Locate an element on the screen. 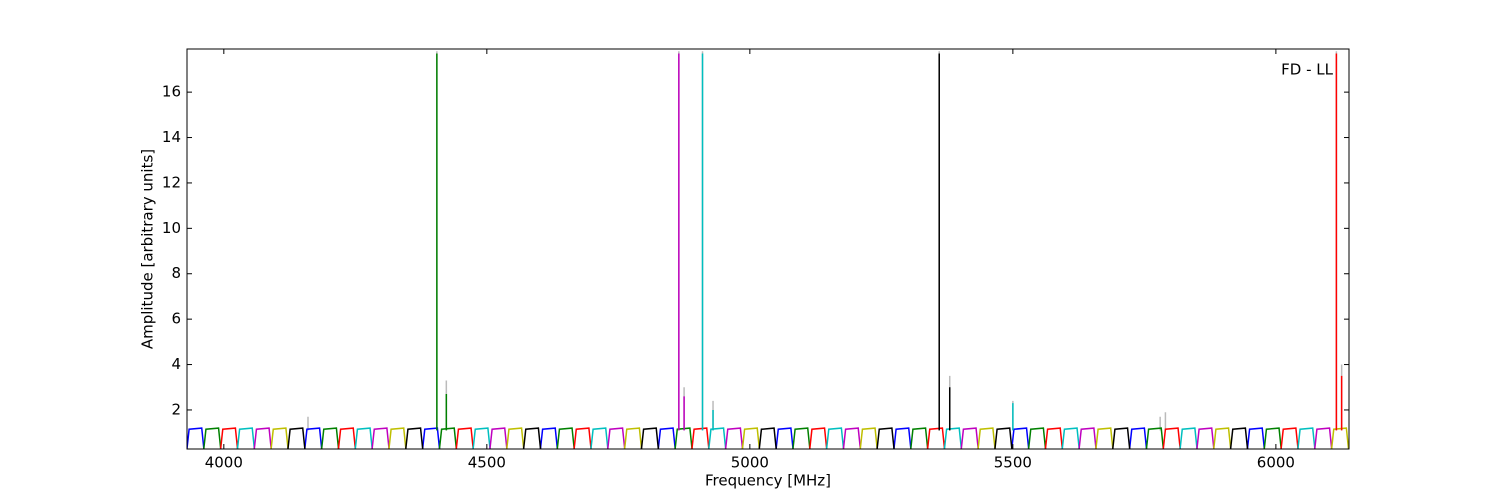  x-tick-label: 5000 is located at coordinates (750, 463).